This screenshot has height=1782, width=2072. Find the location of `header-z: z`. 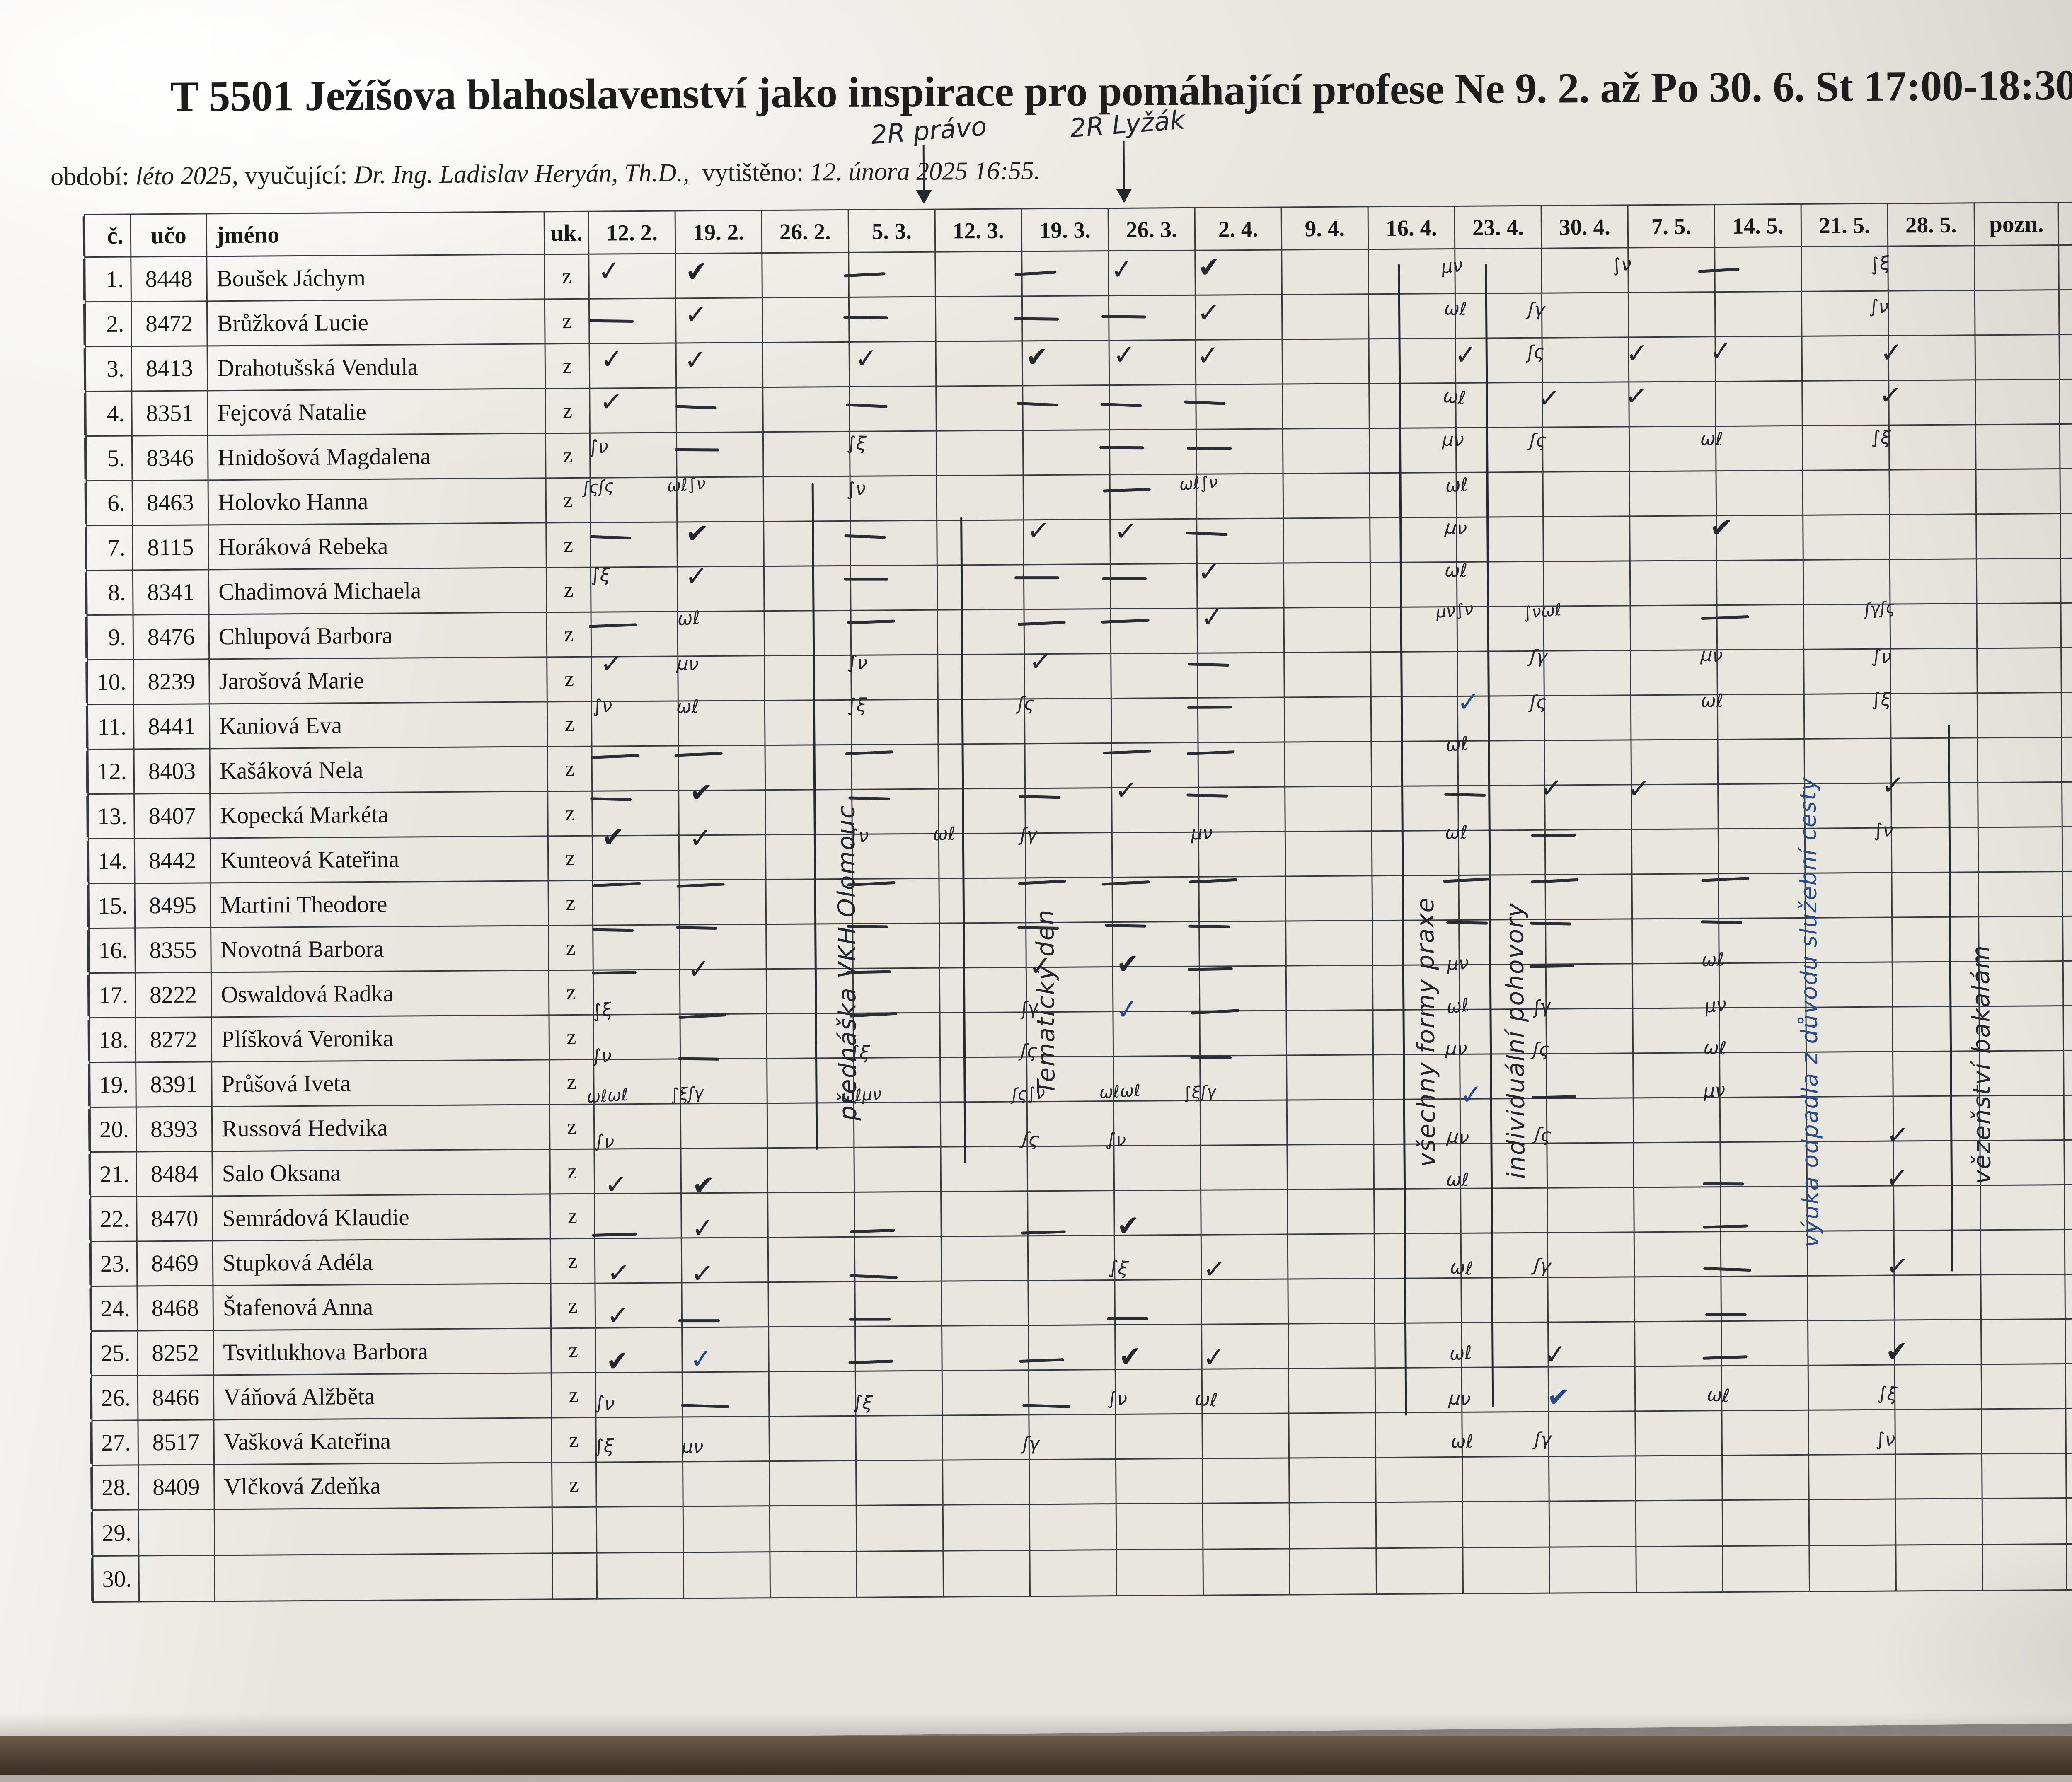

header-z: z is located at coordinates (2065, 224).